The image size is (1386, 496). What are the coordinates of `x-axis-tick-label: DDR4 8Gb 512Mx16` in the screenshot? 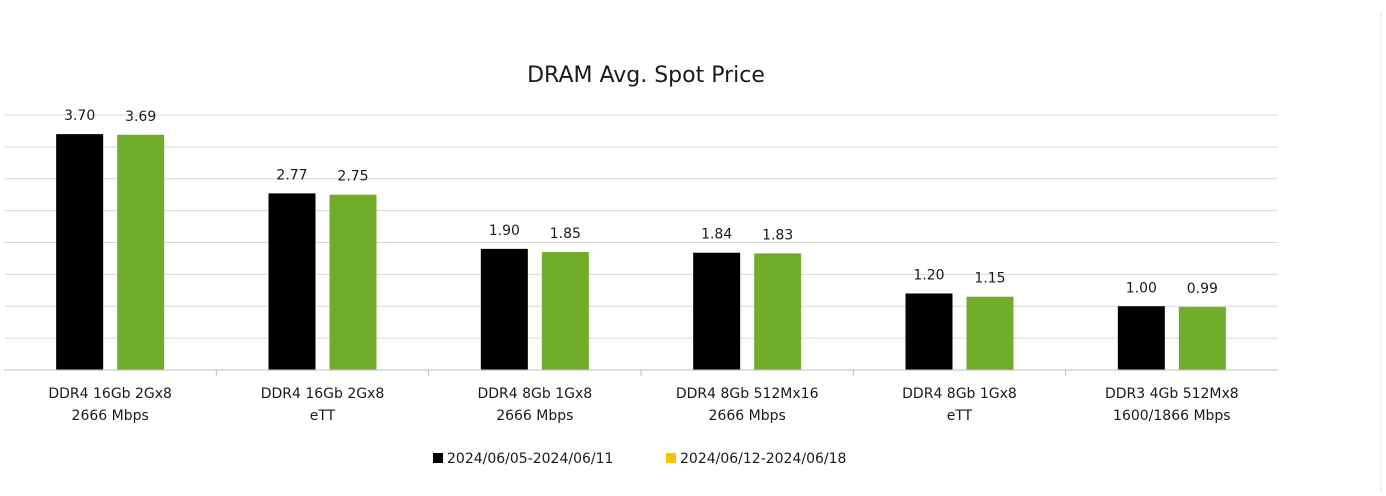 It's located at (747, 394).